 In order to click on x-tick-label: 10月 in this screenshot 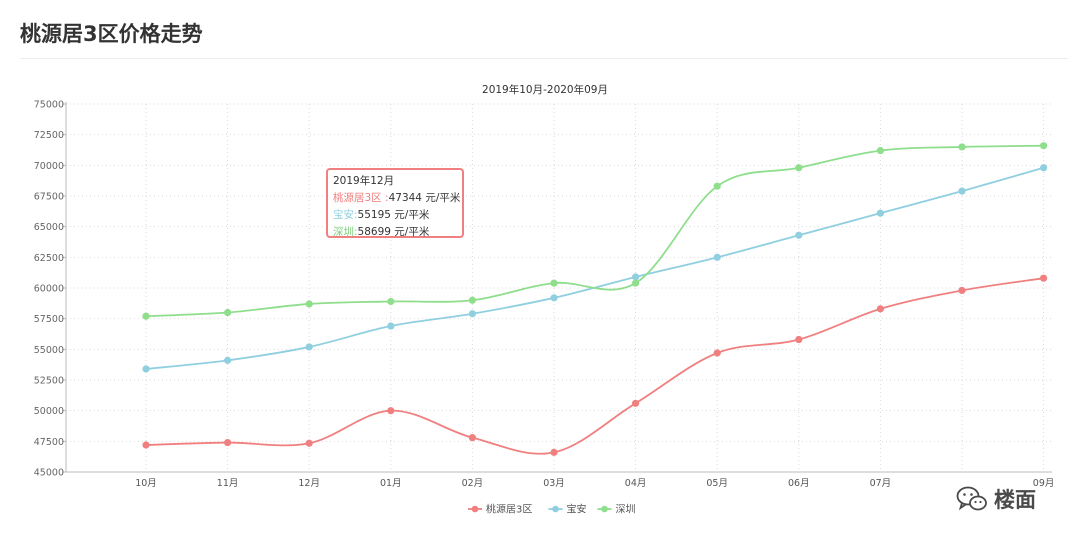, I will do `click(146, 483)`.